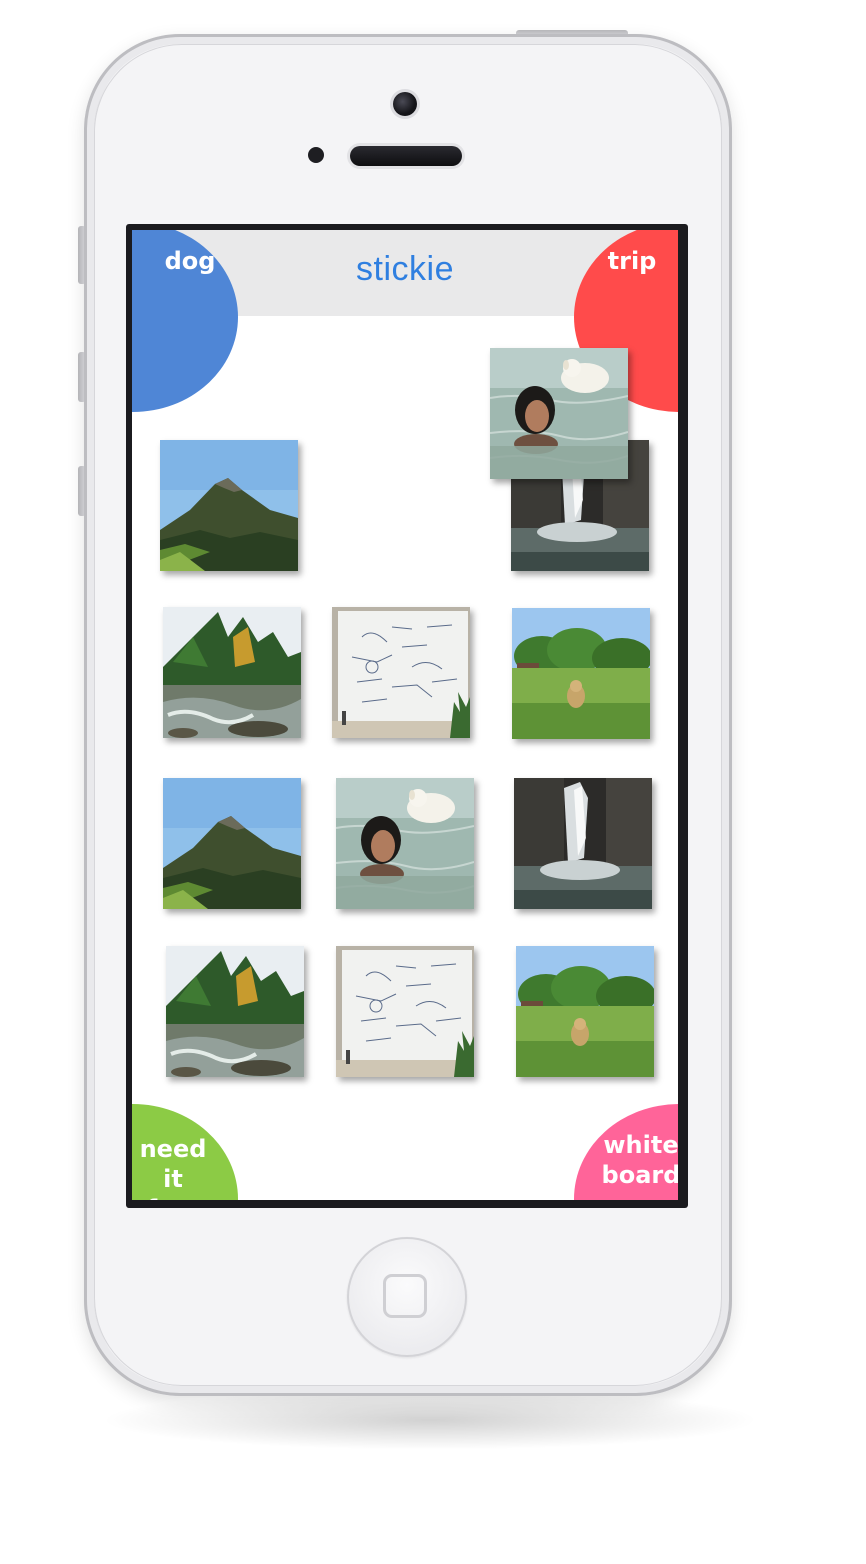  What do you see at coordinates (82, 377) in the screenshot?
I see `volume-up-button` at bounding box center [82, 377].